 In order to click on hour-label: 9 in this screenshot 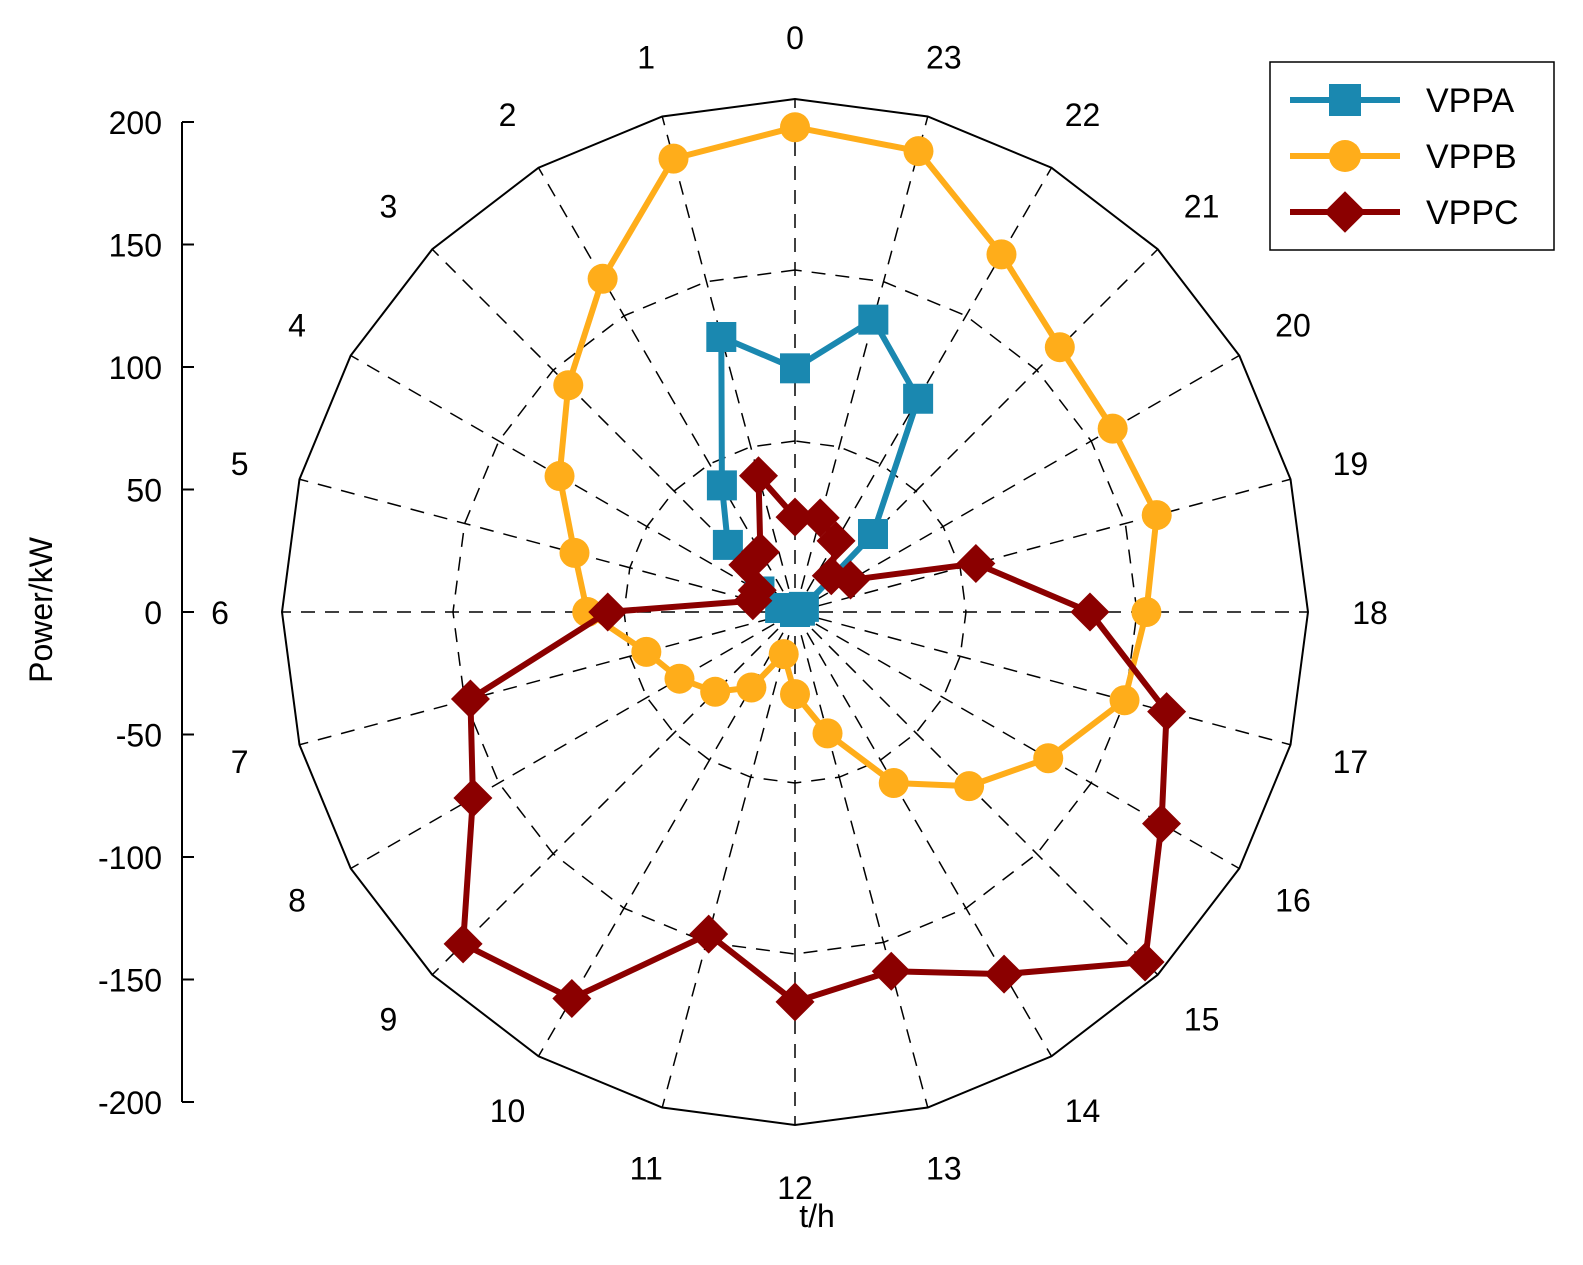, I will do `click(389, 1020)`.